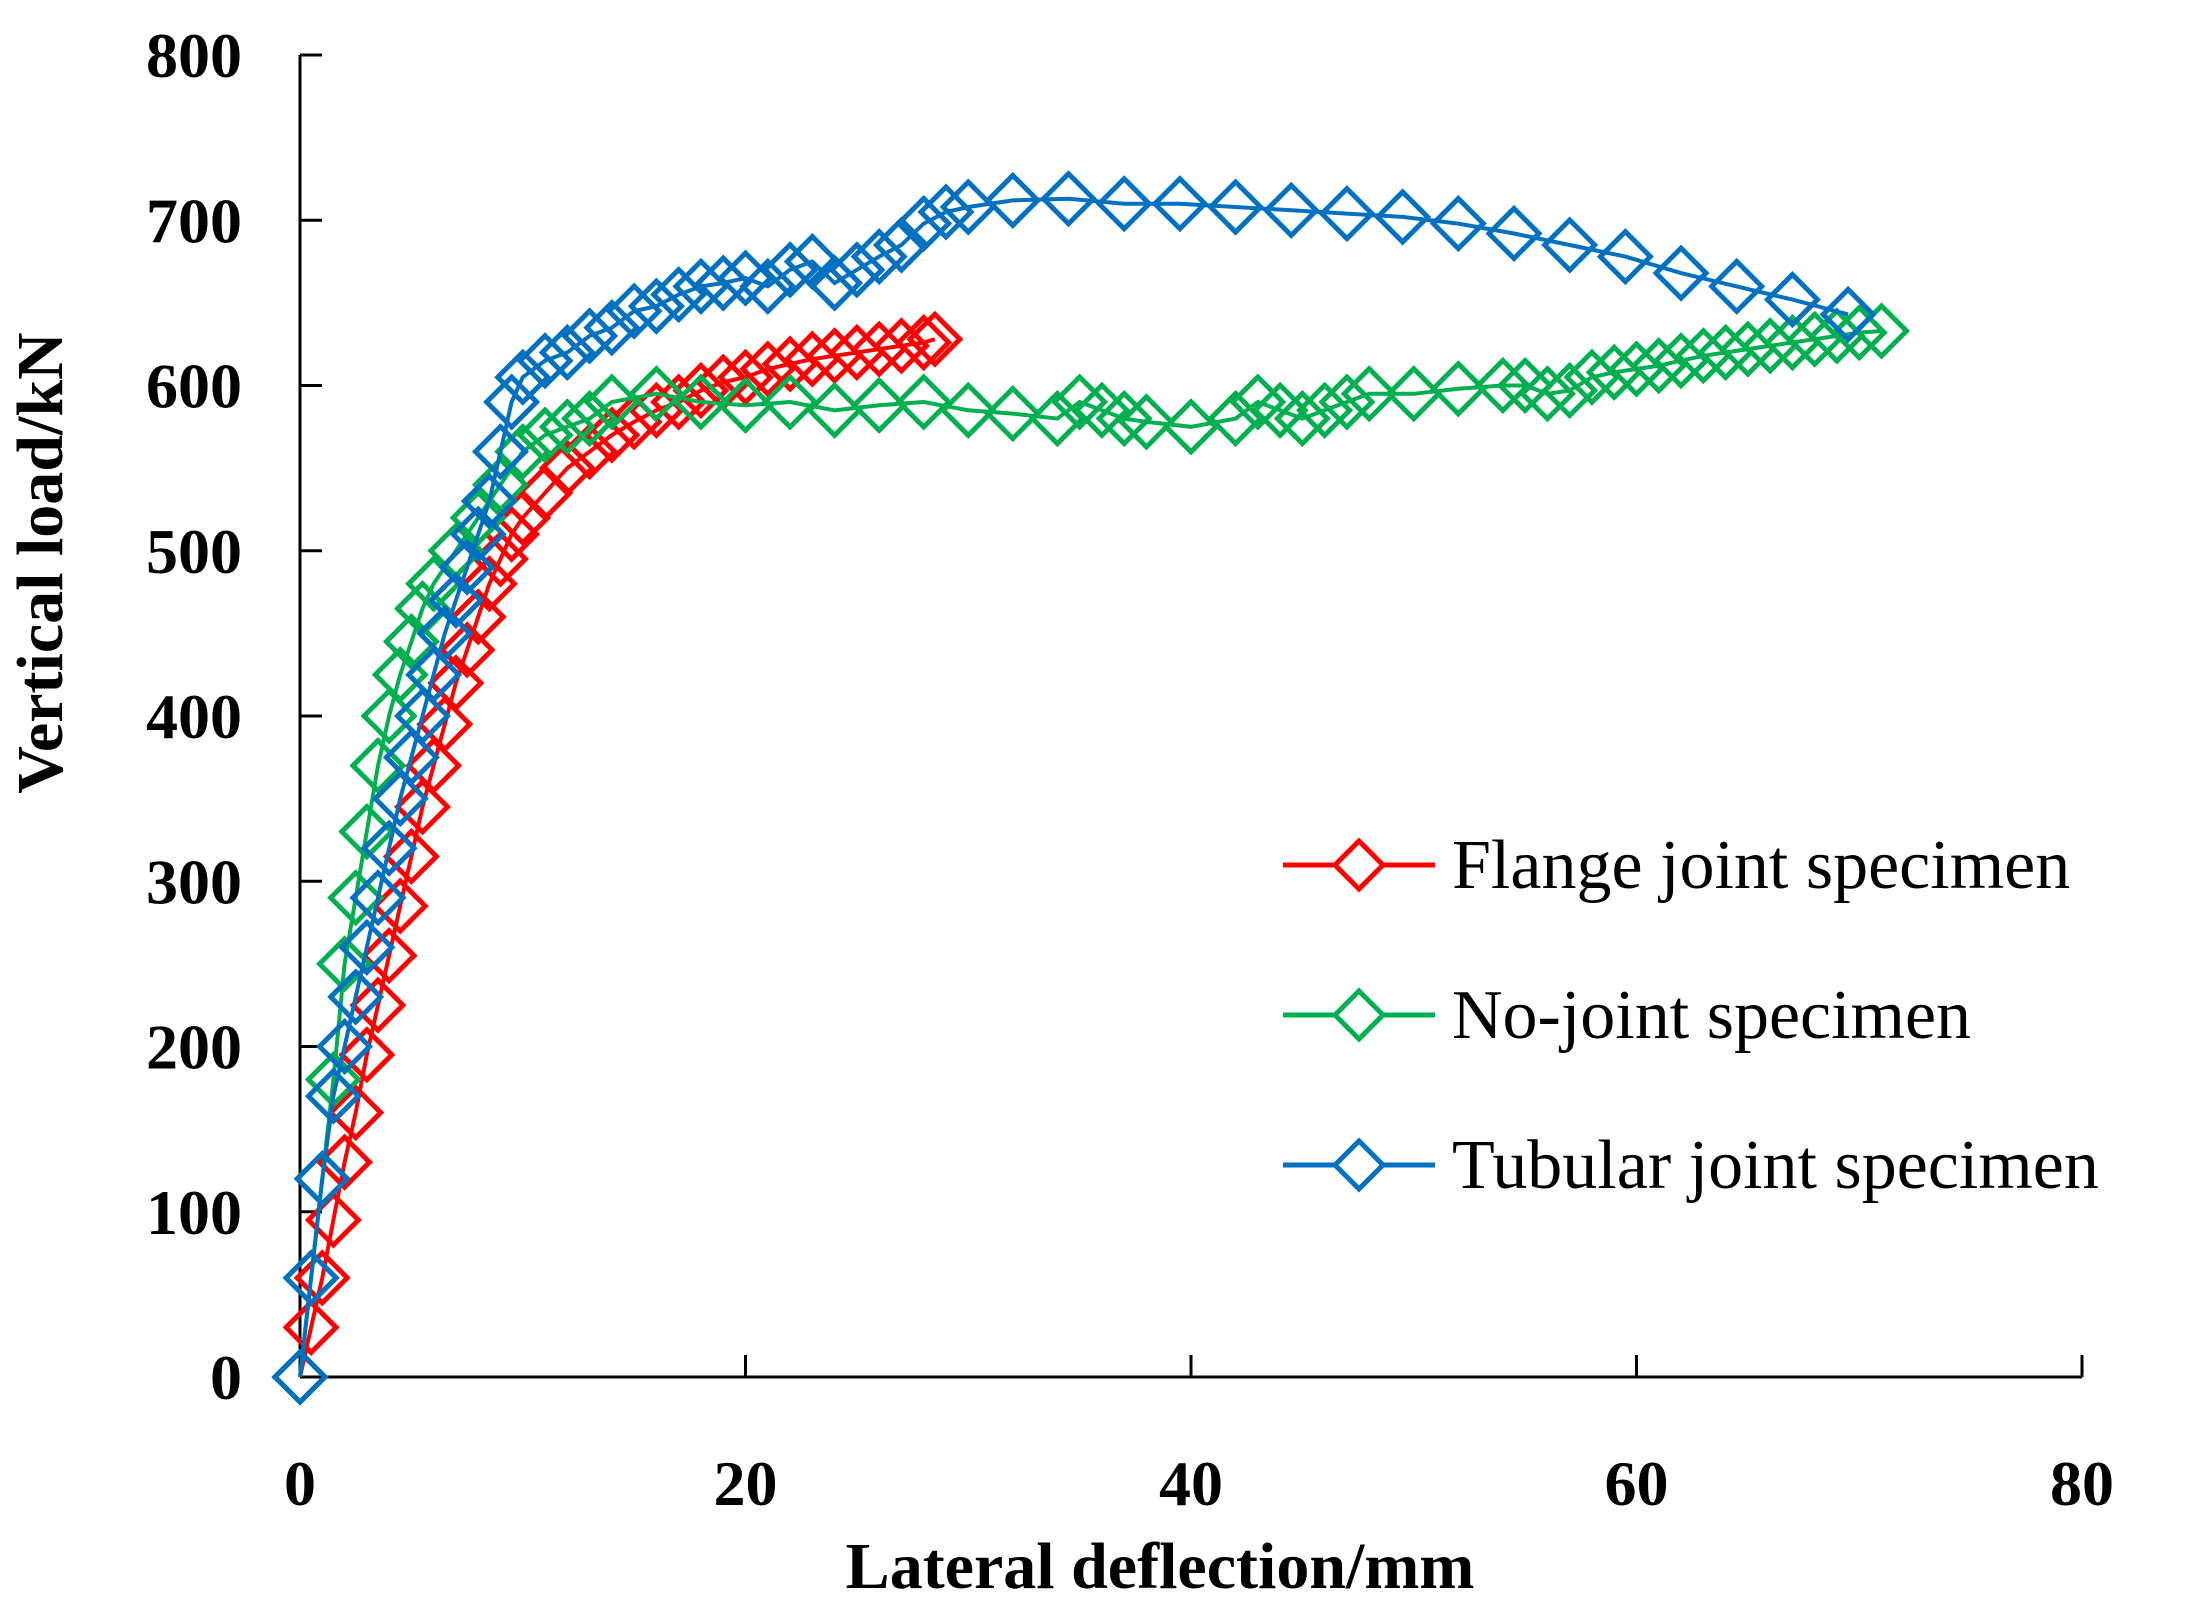 The width and height of the screenshot is (2187, 1598). What do you see at coordinates (1775, 1165) in the screenshot?
I see `legend-label: Tubular joint specimen` at bounding box center [1775, 1165].